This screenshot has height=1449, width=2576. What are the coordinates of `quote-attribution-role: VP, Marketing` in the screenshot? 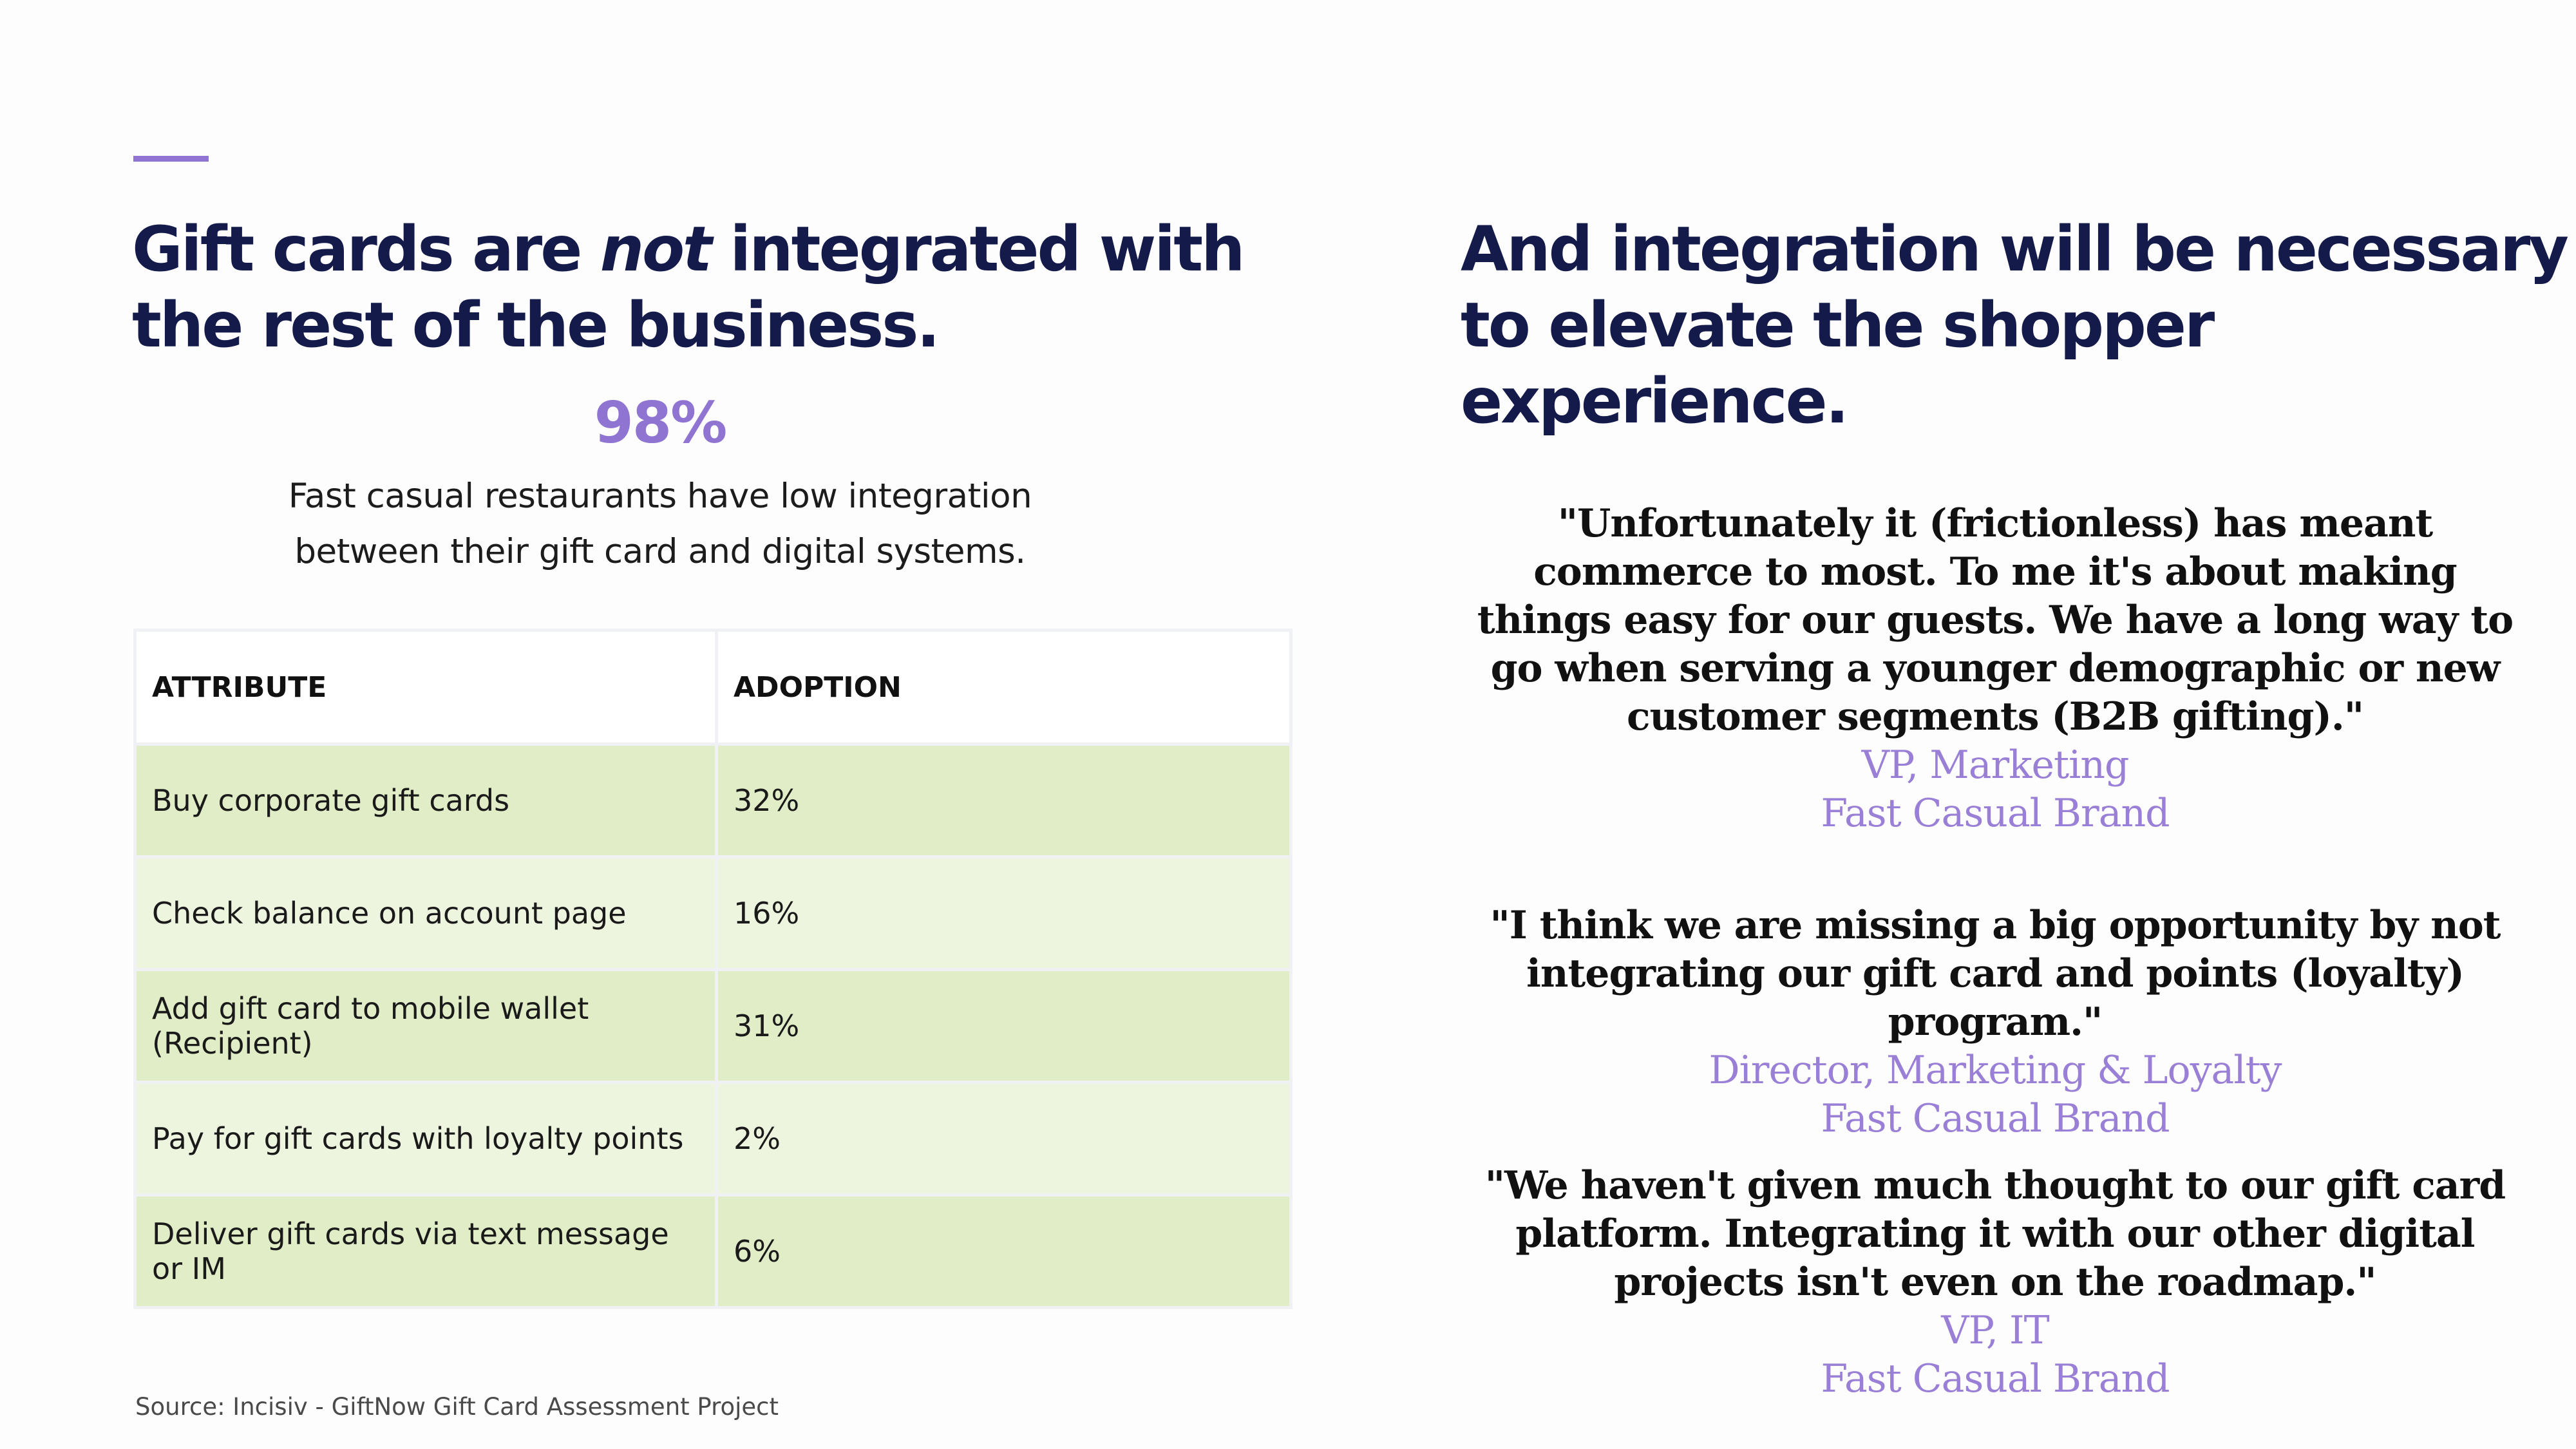 It's located at (1995, 765).